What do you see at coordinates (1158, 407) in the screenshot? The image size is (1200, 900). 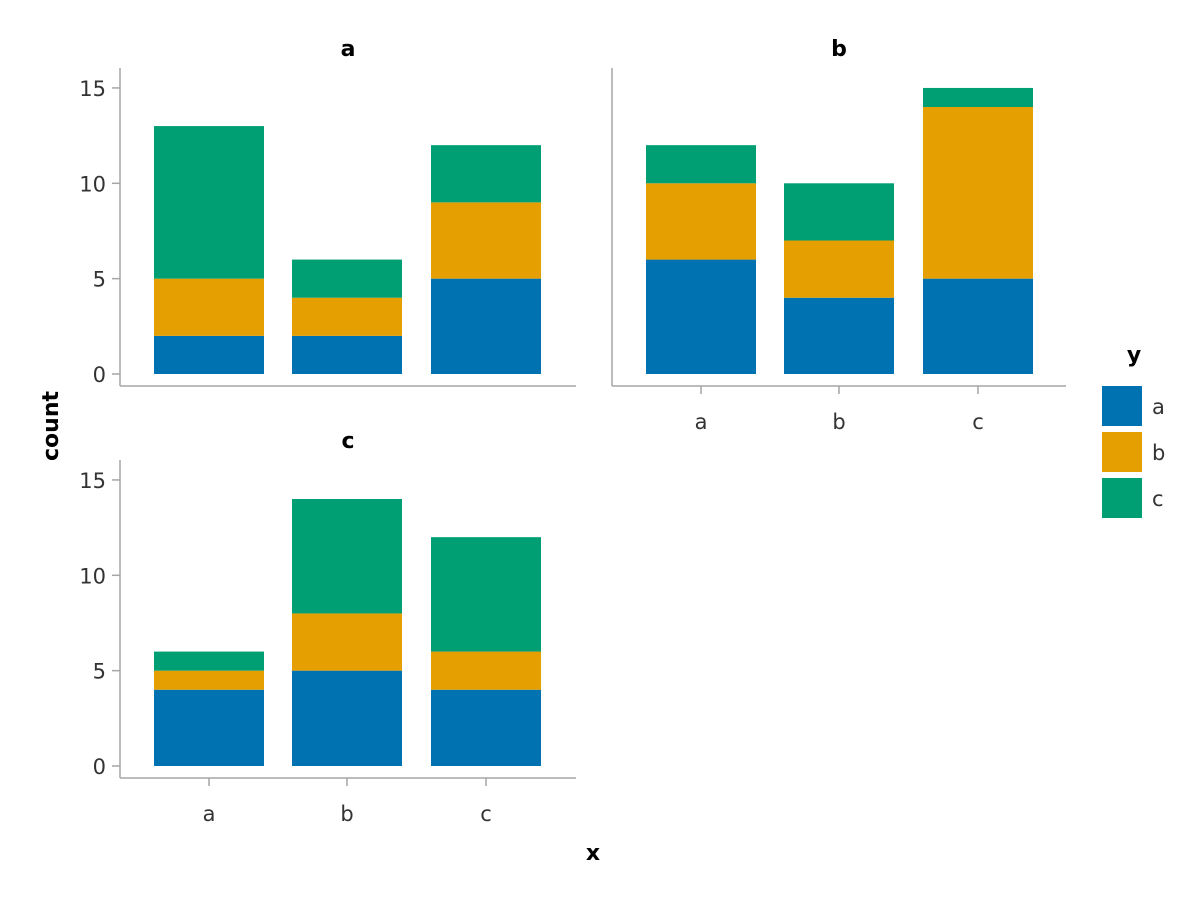 I see `legend-label-a: a` at bounding box center [1158, 407].